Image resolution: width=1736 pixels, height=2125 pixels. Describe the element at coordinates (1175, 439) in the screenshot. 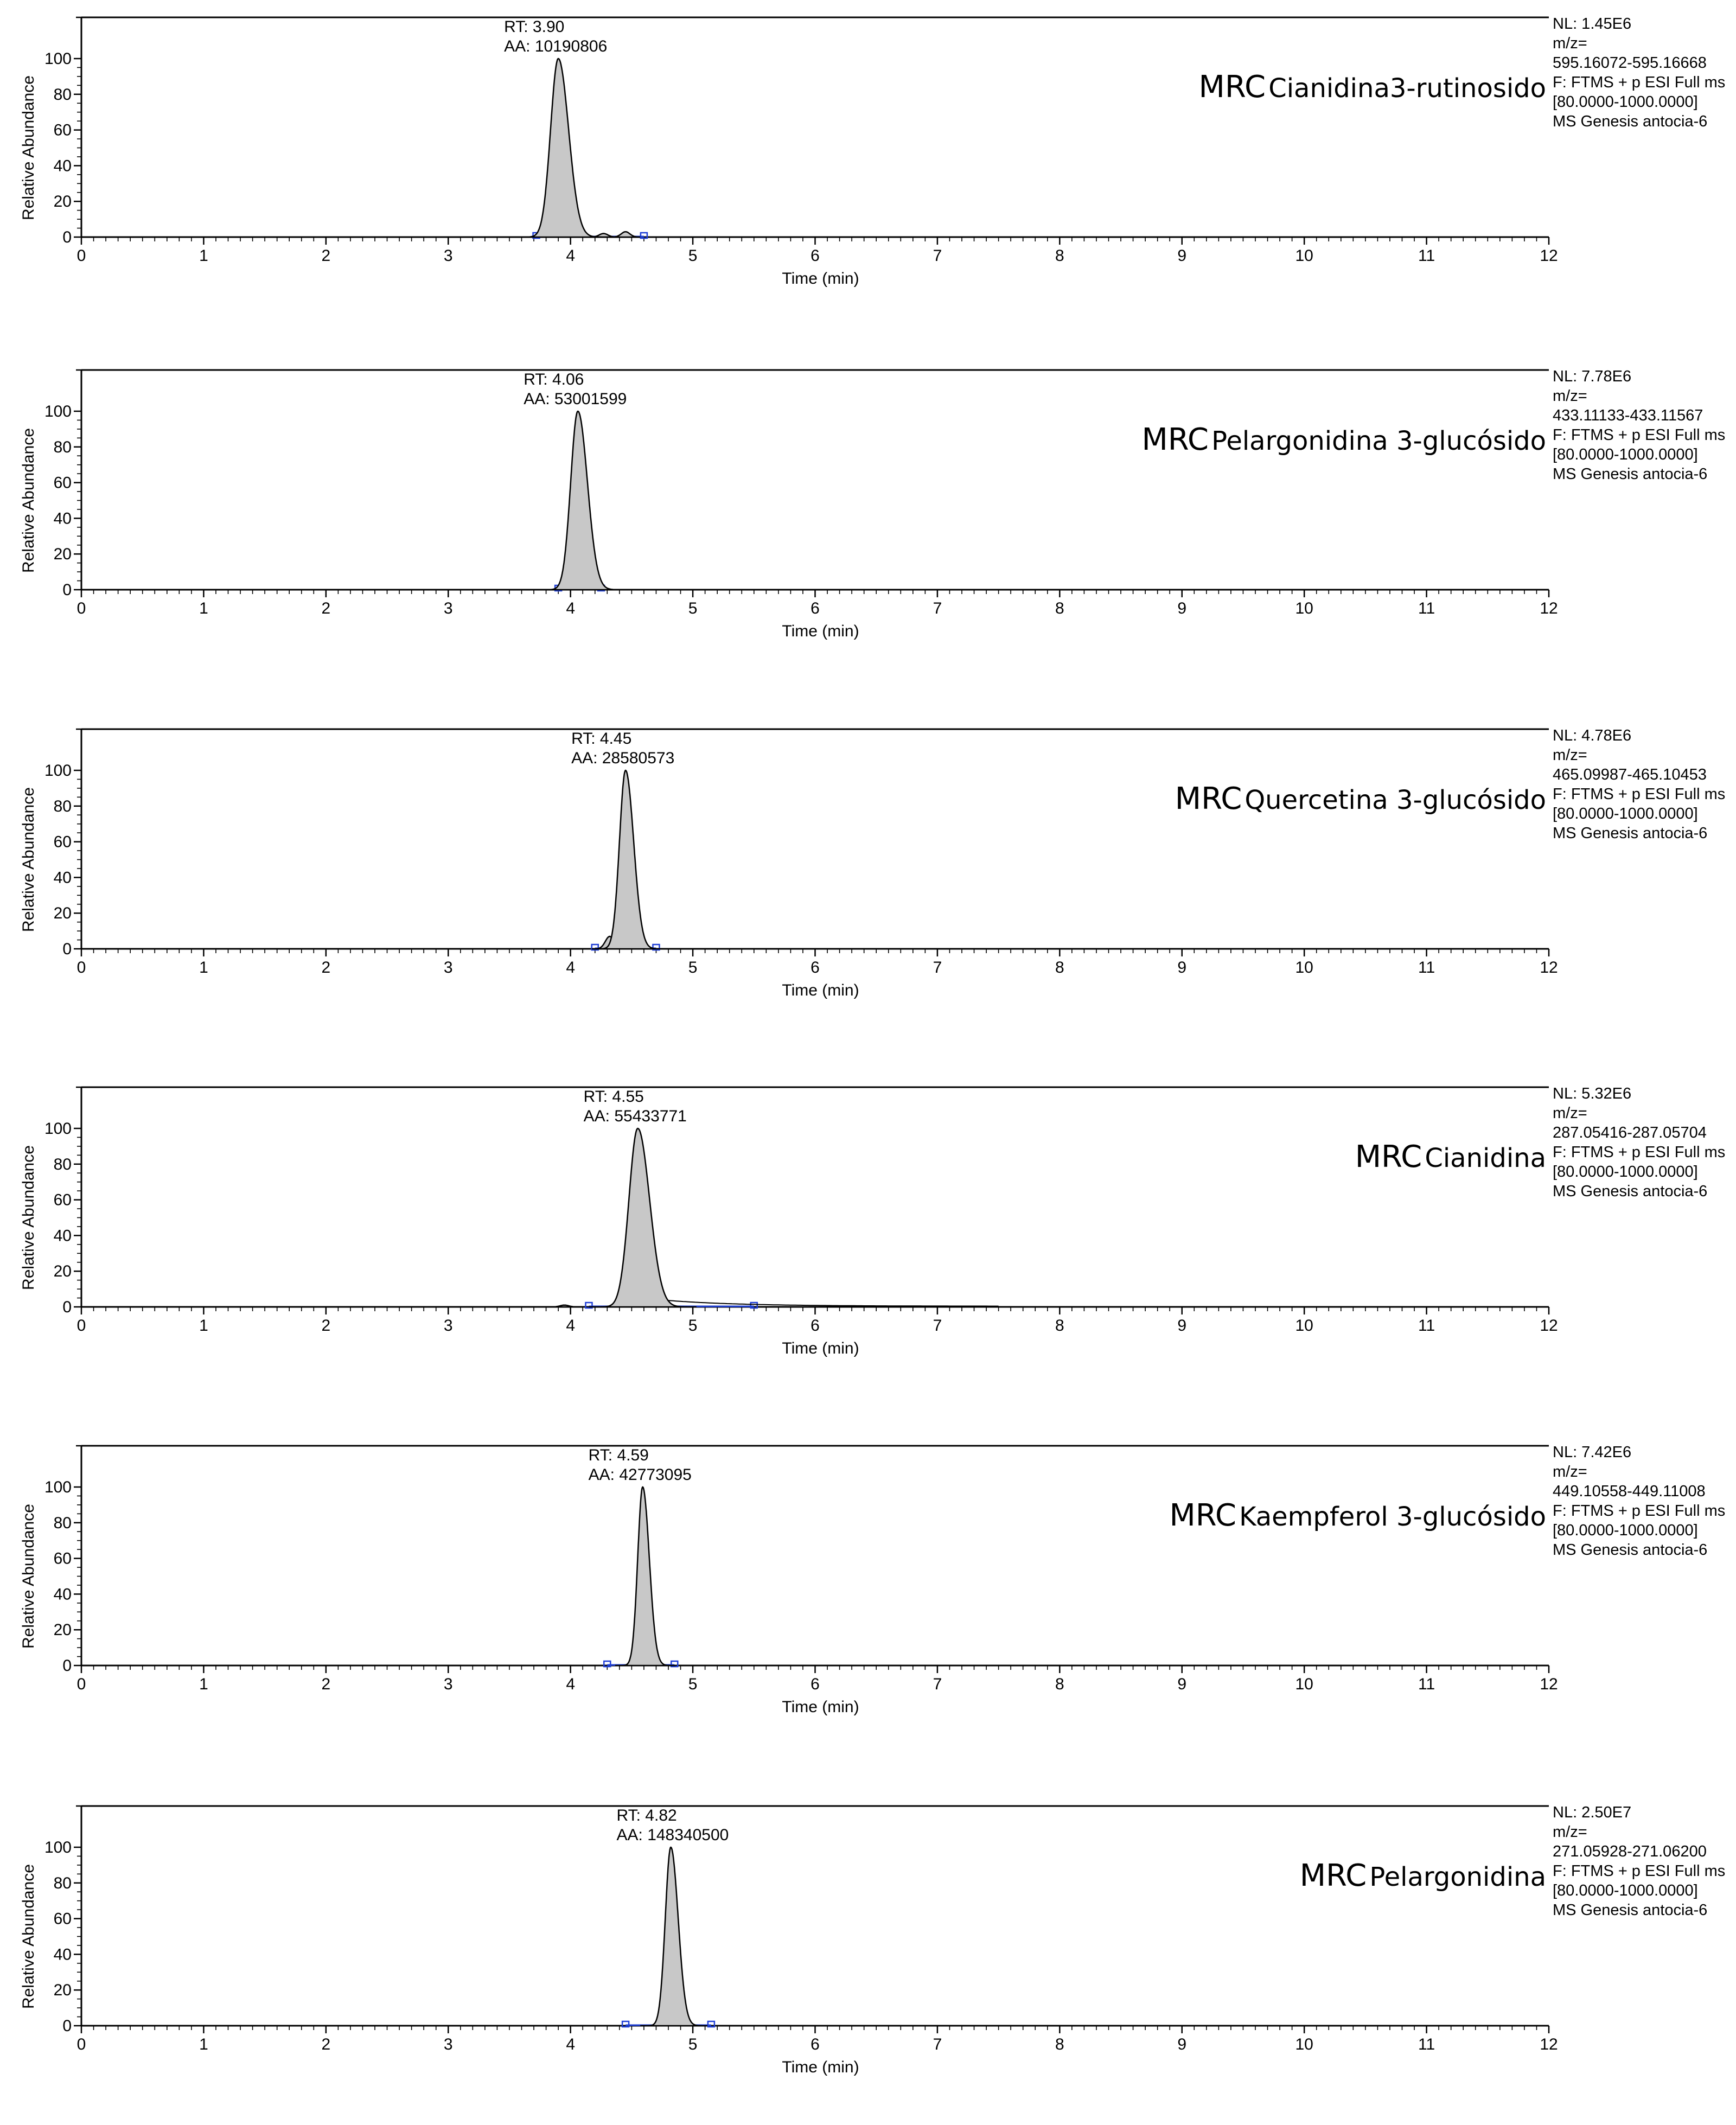

I see `title-prefix: MRC` at that location.